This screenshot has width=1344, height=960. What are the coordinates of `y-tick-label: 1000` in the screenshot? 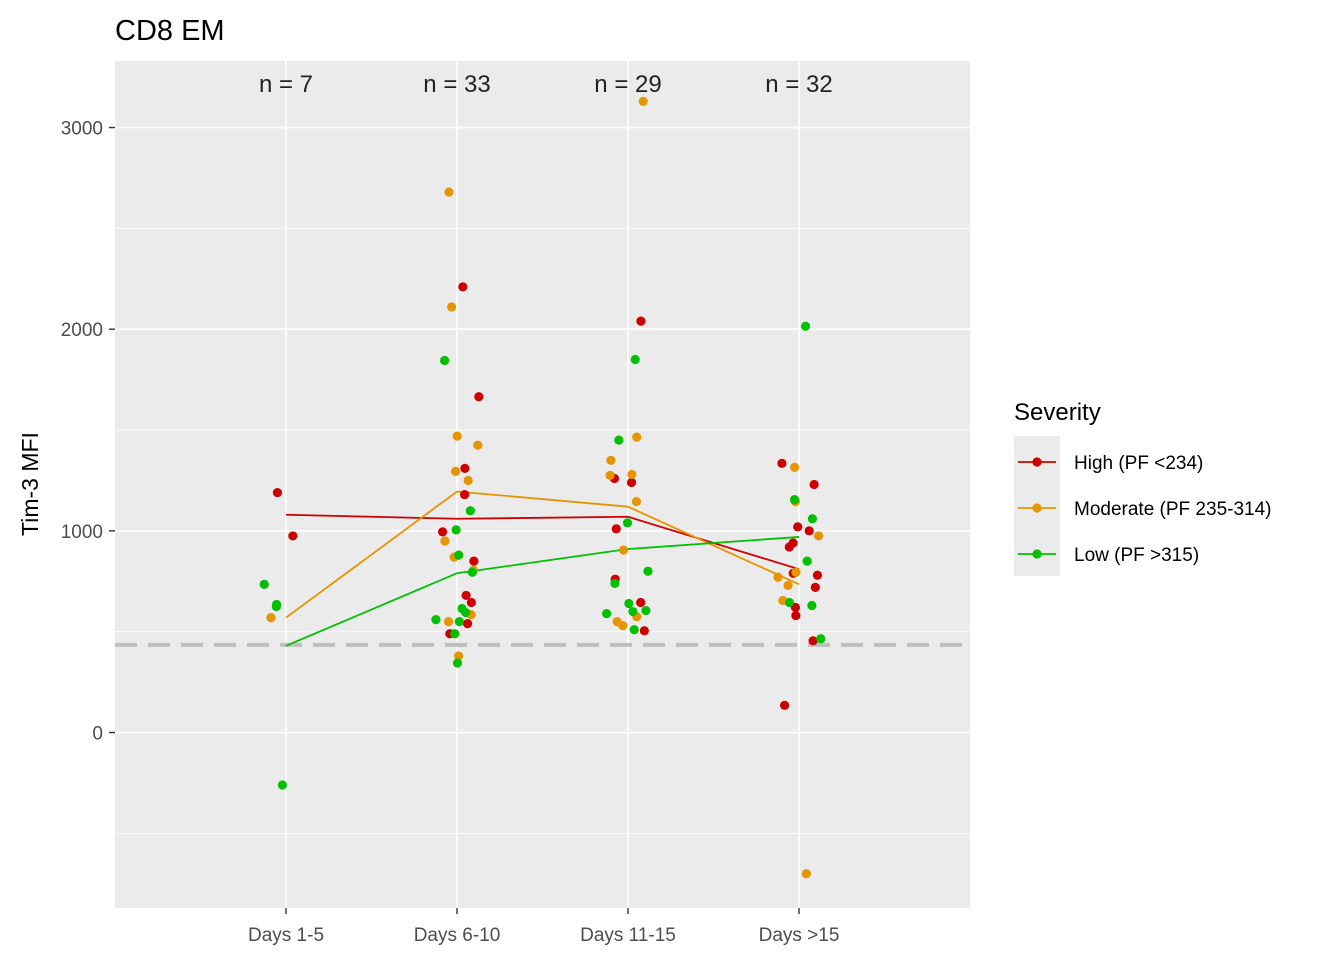 It's located at (82, 532).